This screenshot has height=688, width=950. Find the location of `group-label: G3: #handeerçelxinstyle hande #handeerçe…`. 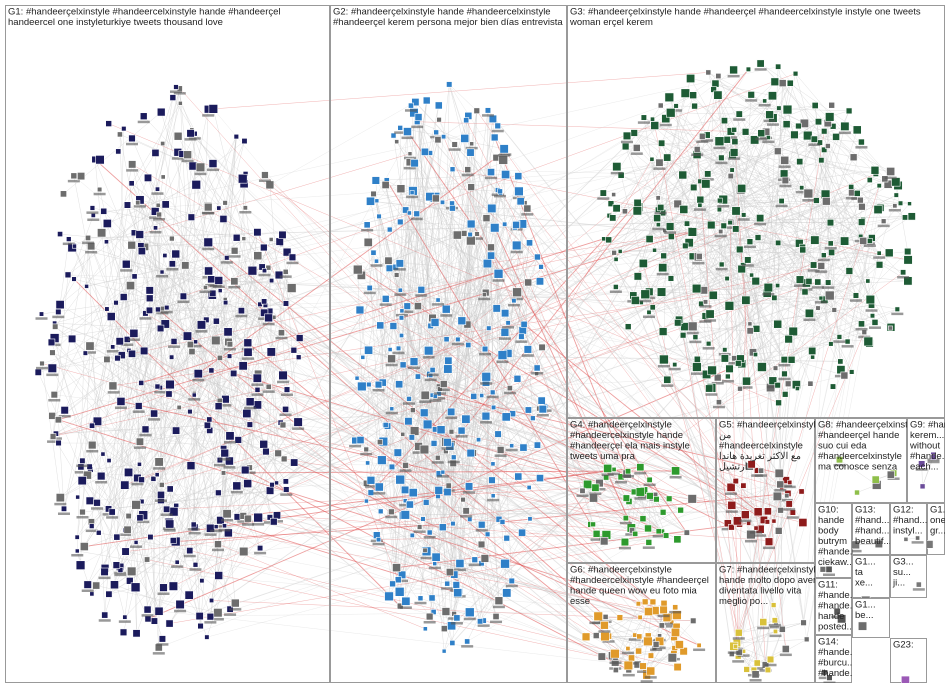

group-label: G3: #handeerçelxinstyle hande #handeerçe… is located at coordinates (745, 11).